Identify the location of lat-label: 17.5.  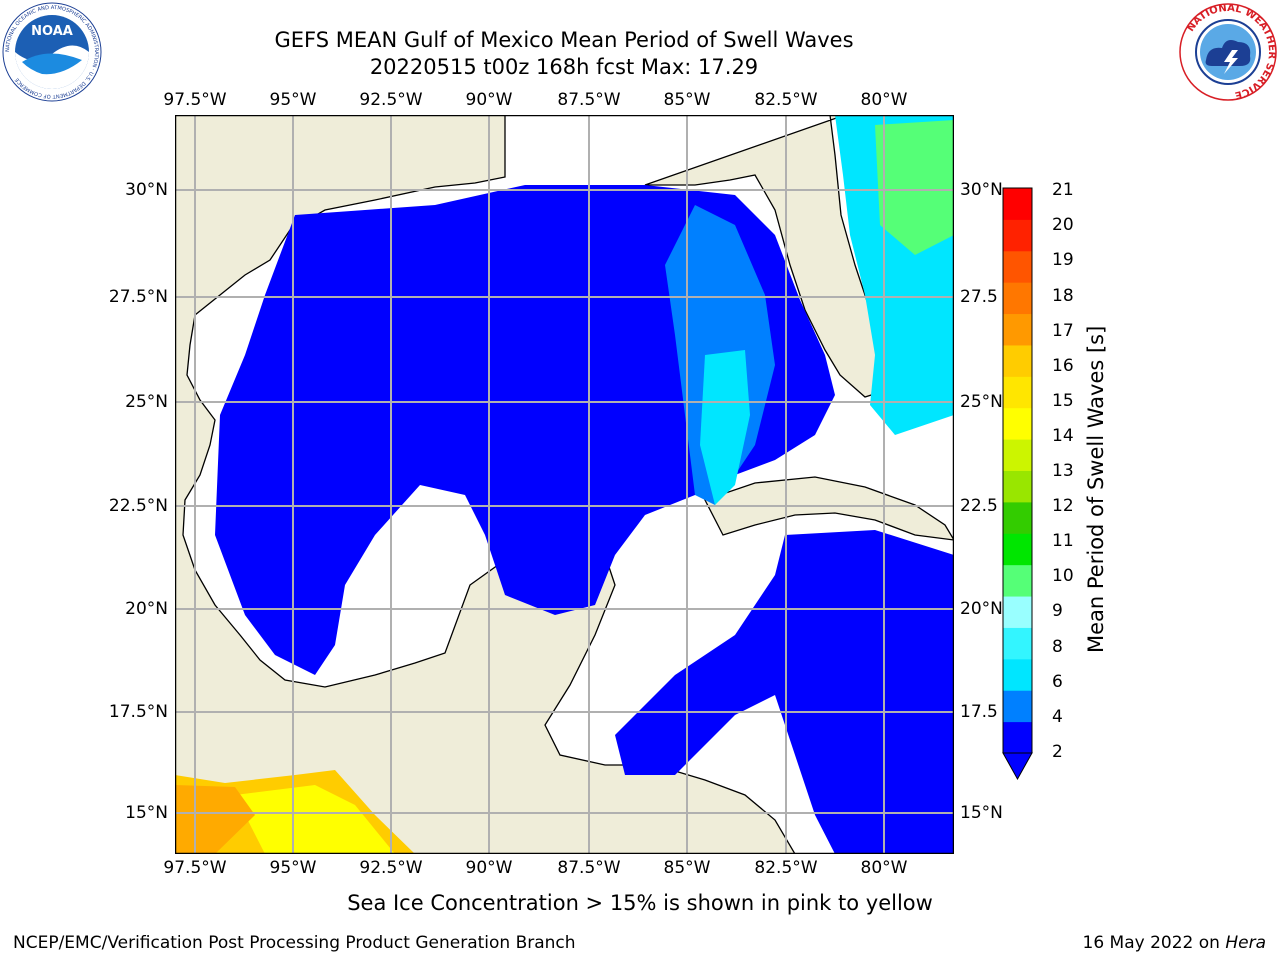
(979, 712).